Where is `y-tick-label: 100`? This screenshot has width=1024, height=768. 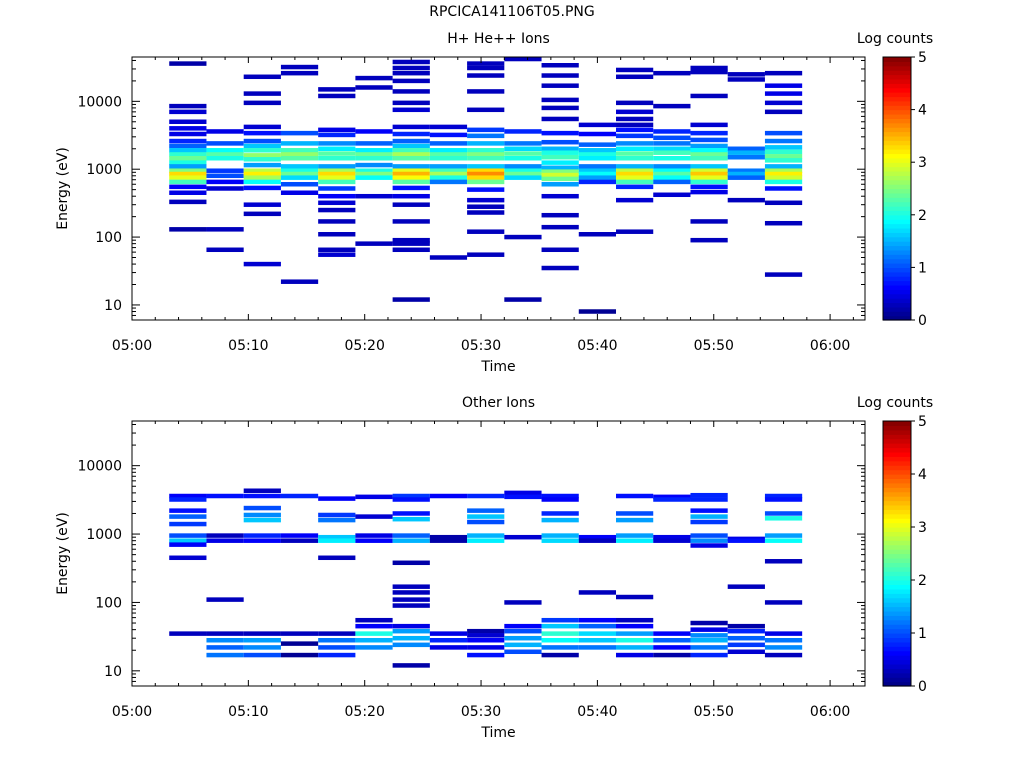
y-tick-label: 100 is located at coordinates (108, 238).